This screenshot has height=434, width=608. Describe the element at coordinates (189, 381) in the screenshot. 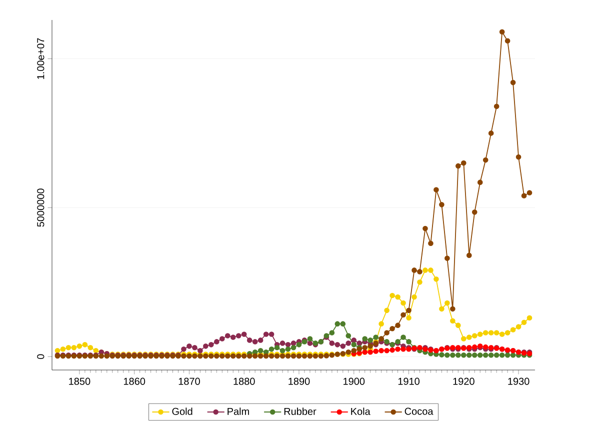

I see `x-tick-label: 1870` at that location.